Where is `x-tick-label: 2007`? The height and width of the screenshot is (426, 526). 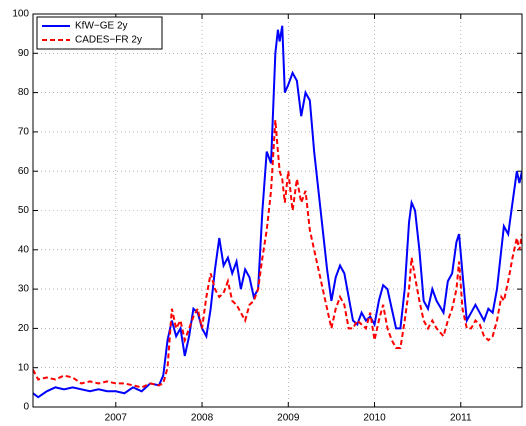
x-tick-label: 2007 is located at coordinates (116, 418).